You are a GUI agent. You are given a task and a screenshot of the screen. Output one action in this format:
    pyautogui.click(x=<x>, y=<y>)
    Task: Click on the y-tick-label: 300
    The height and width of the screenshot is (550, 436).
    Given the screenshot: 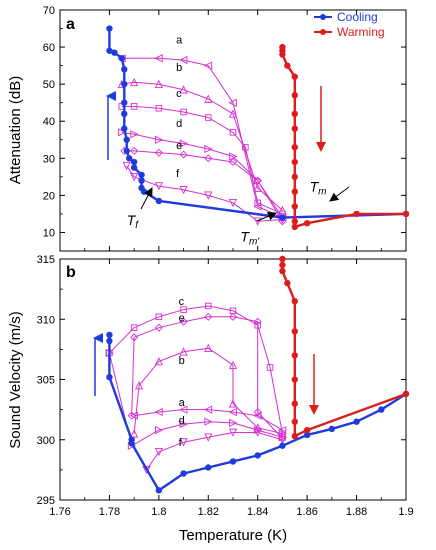 What is the action you would take?
    pyautogui.click(x=46, y=441)
    